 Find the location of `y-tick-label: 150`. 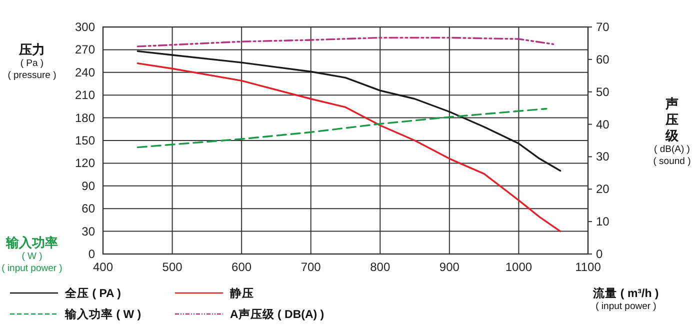

y-tick-label: 150 is located at coordinates (85, 141).